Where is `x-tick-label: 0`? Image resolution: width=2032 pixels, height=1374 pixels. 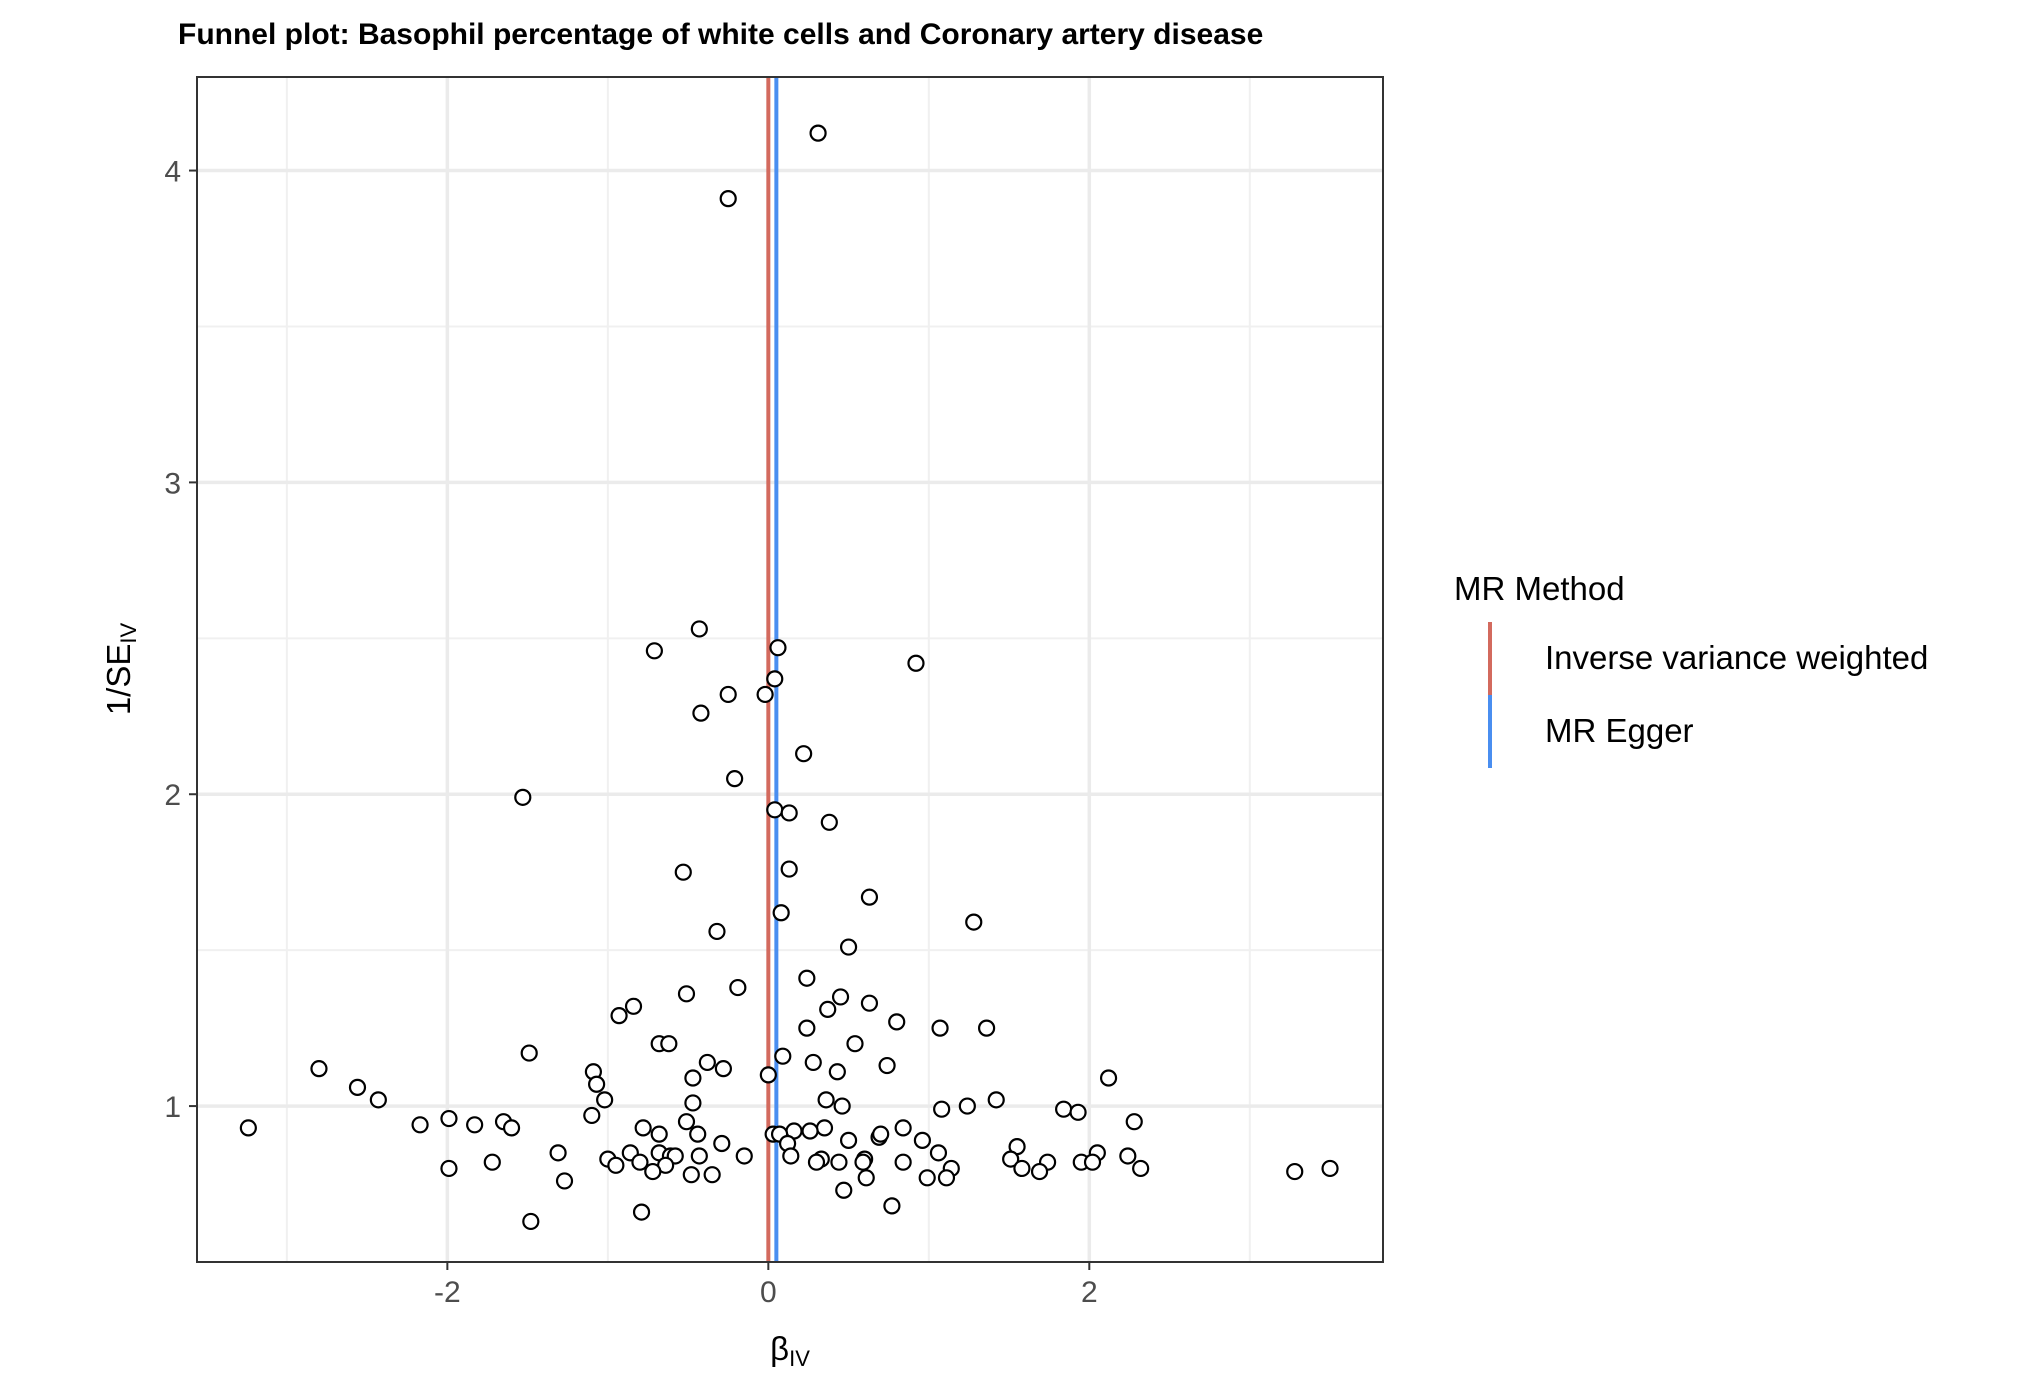
x-tick-label: 0 is located at coordinates (768, 1292).